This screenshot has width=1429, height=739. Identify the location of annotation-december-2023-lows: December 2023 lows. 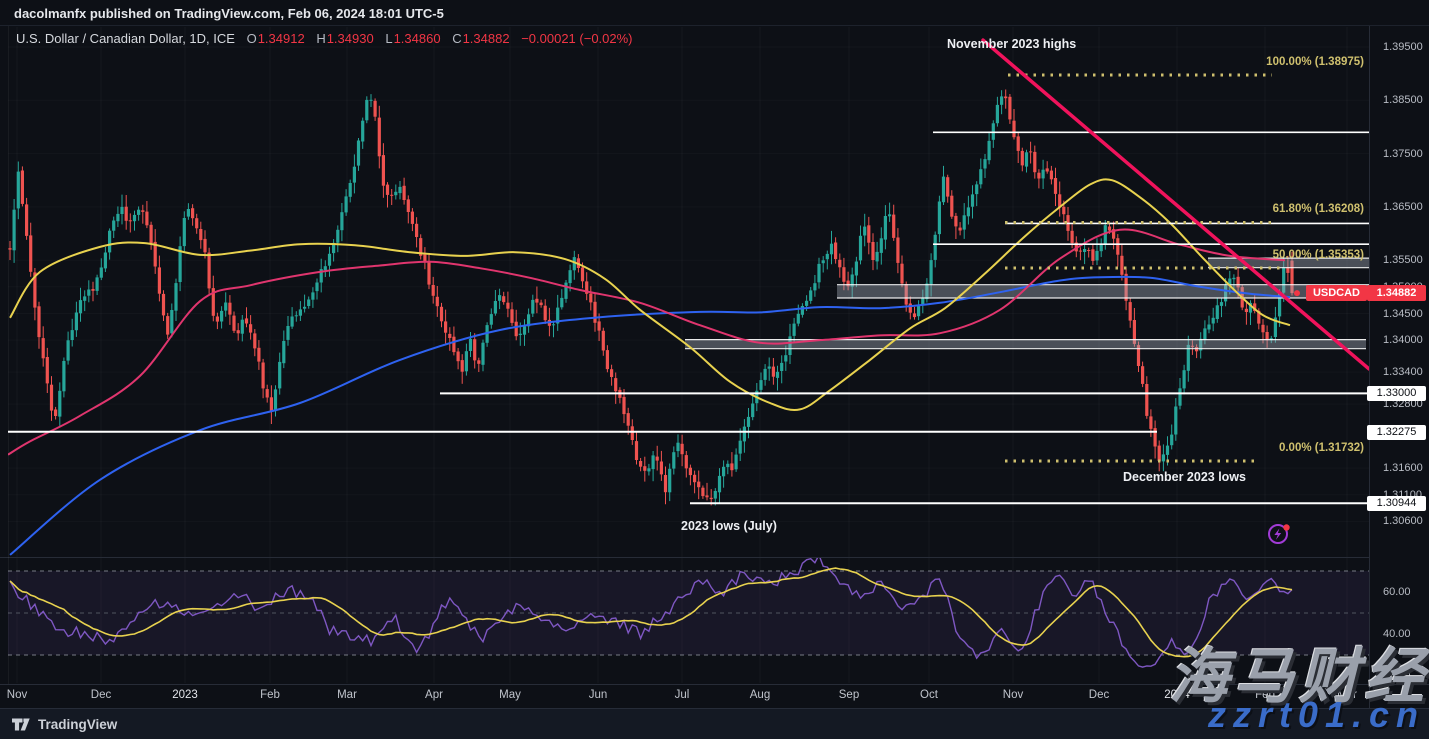
(1184, 477).